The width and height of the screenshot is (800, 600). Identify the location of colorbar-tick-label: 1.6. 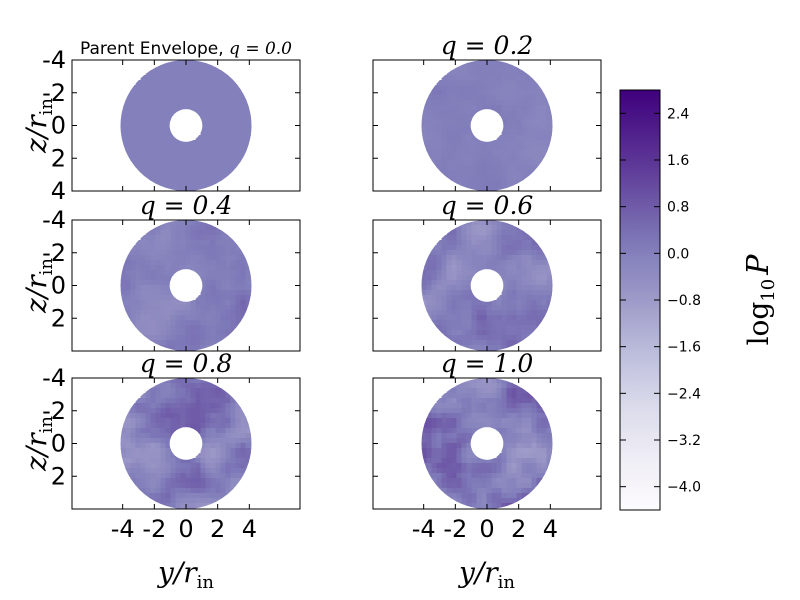
(678, 161).